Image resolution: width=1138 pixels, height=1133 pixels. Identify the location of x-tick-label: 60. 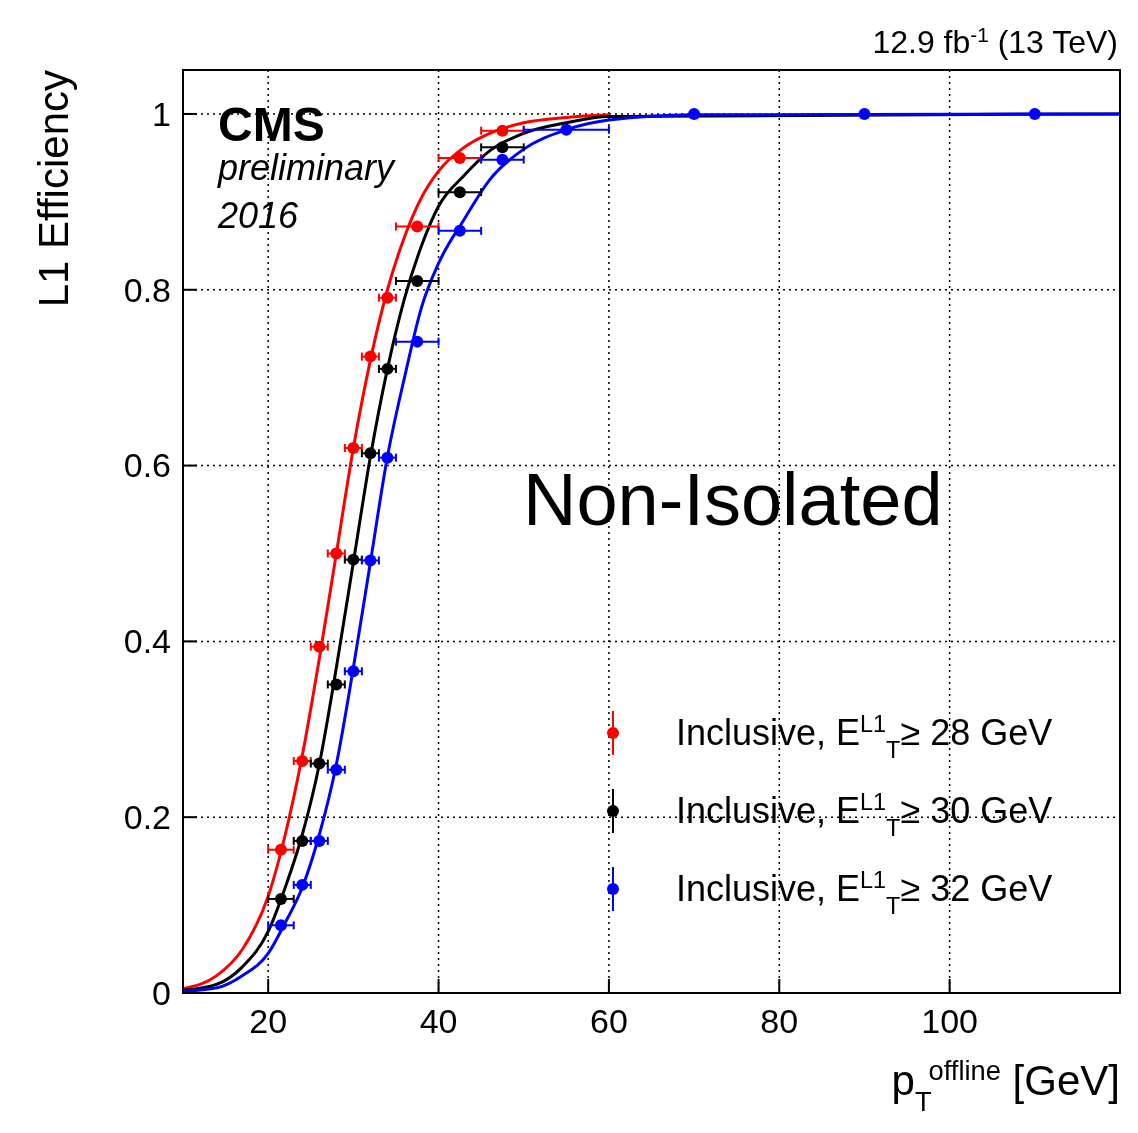
(609, 1021).